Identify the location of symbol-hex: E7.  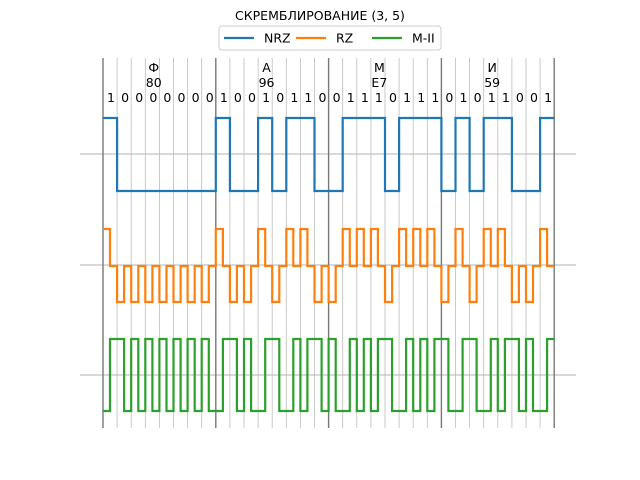
(379, 82).